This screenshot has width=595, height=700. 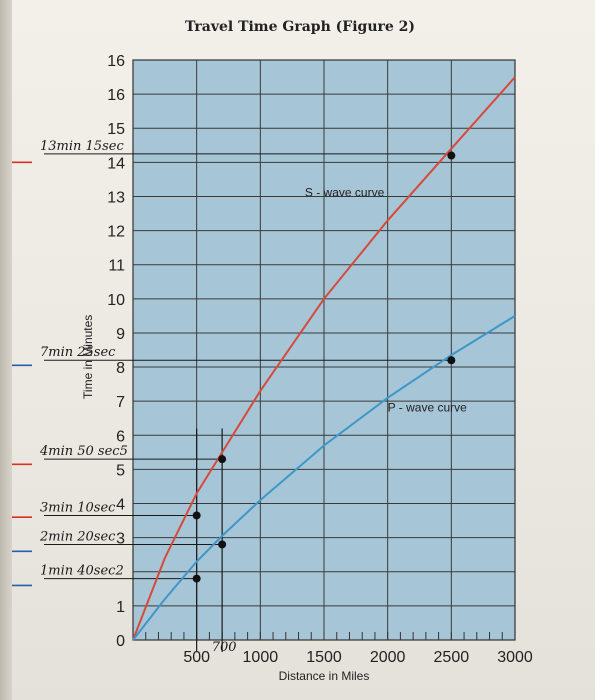 What do you see at coordinates (82, 146) in the screenshot?
I see `handwritten-time-label: 13min 15sec` at bounding box center [82, 146].